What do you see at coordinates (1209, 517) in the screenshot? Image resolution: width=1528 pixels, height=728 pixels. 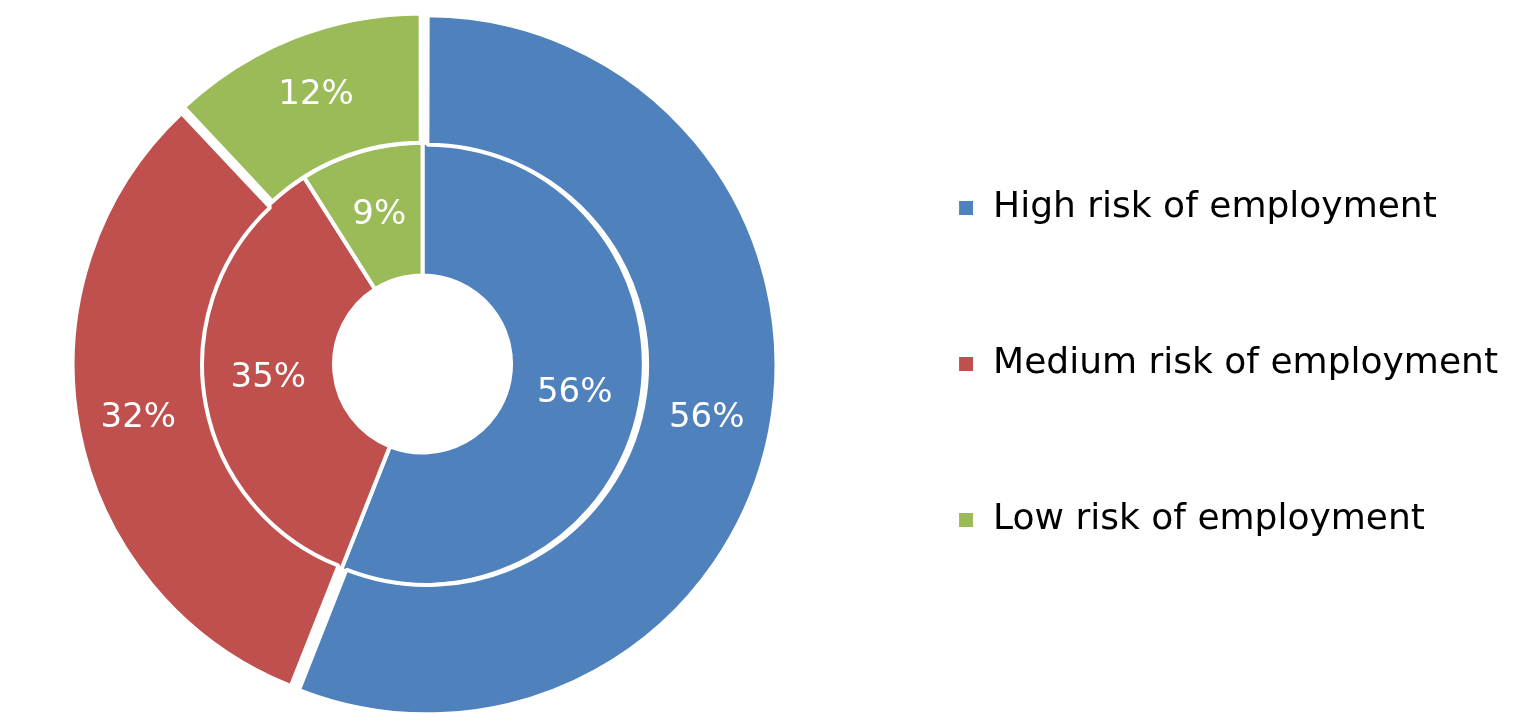 I see `legend-label: Low risk of employment` at bounding box center [1209, 517].